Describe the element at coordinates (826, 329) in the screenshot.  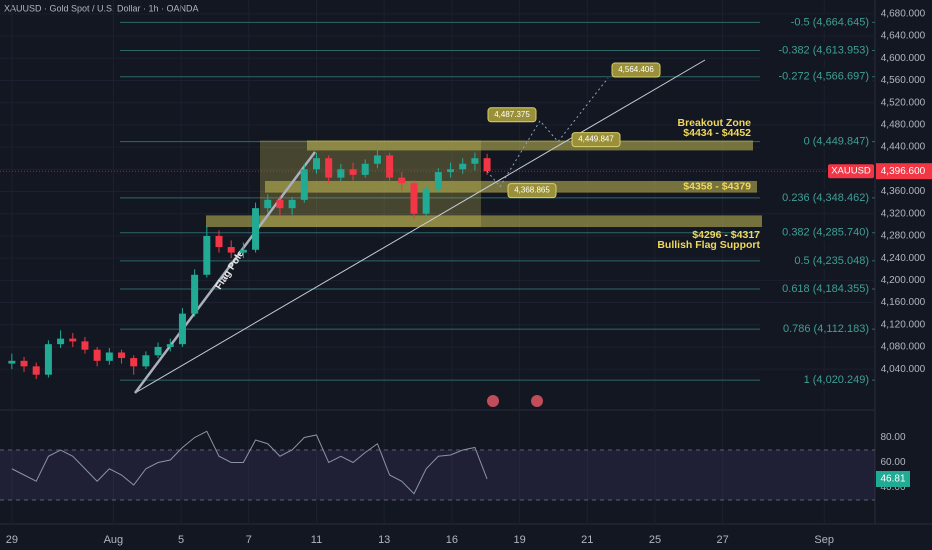
I see `fib-label: 0.786 (4,112.183)` at that location.